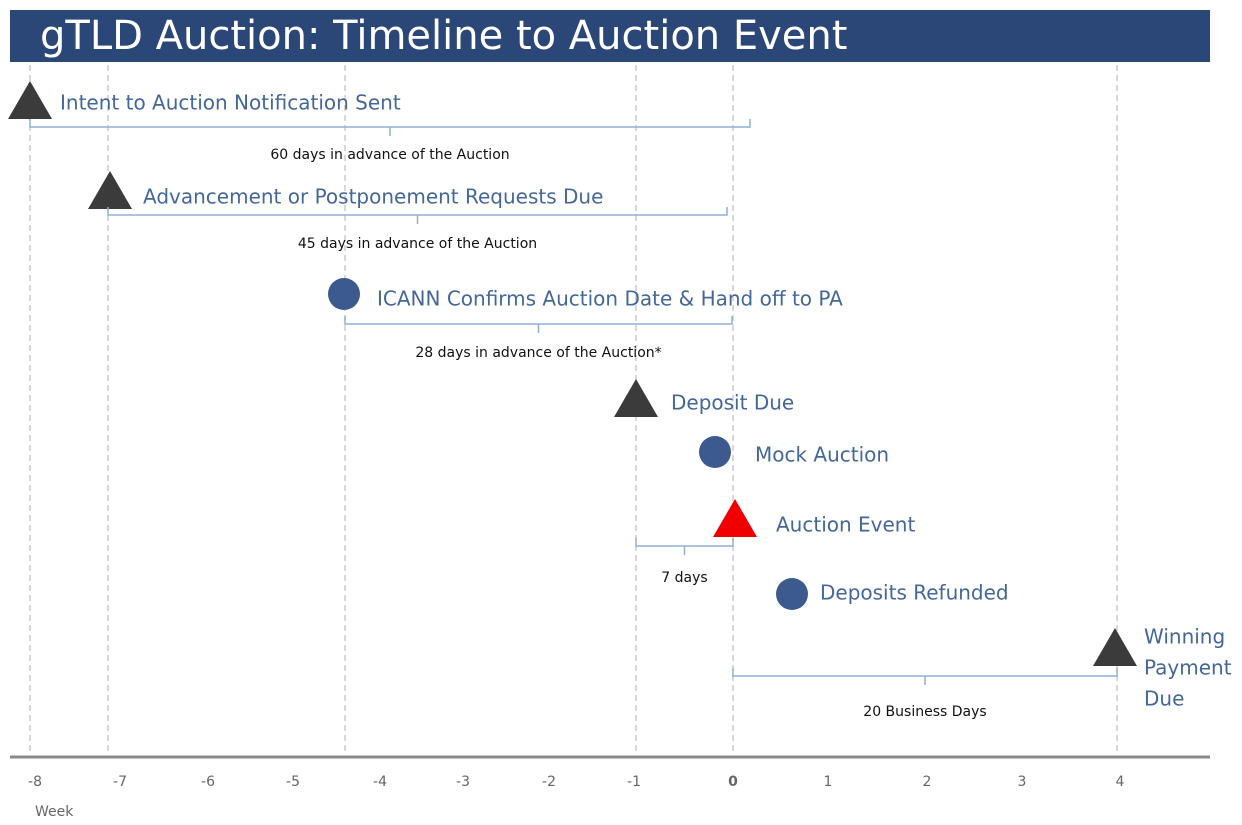 This screenshot has height=825, width=1242. Describe the element at coordinates (914, 593) in the screenshot. I see `event-label: Deposits Refunded` at that location.